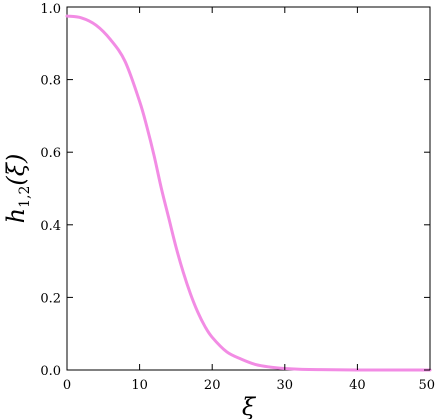 This screenshot has height=419, width=436. Describe the element at coordinates (50, 153) in the screenshot. I see `y-tick-label: 0.6` at that location.